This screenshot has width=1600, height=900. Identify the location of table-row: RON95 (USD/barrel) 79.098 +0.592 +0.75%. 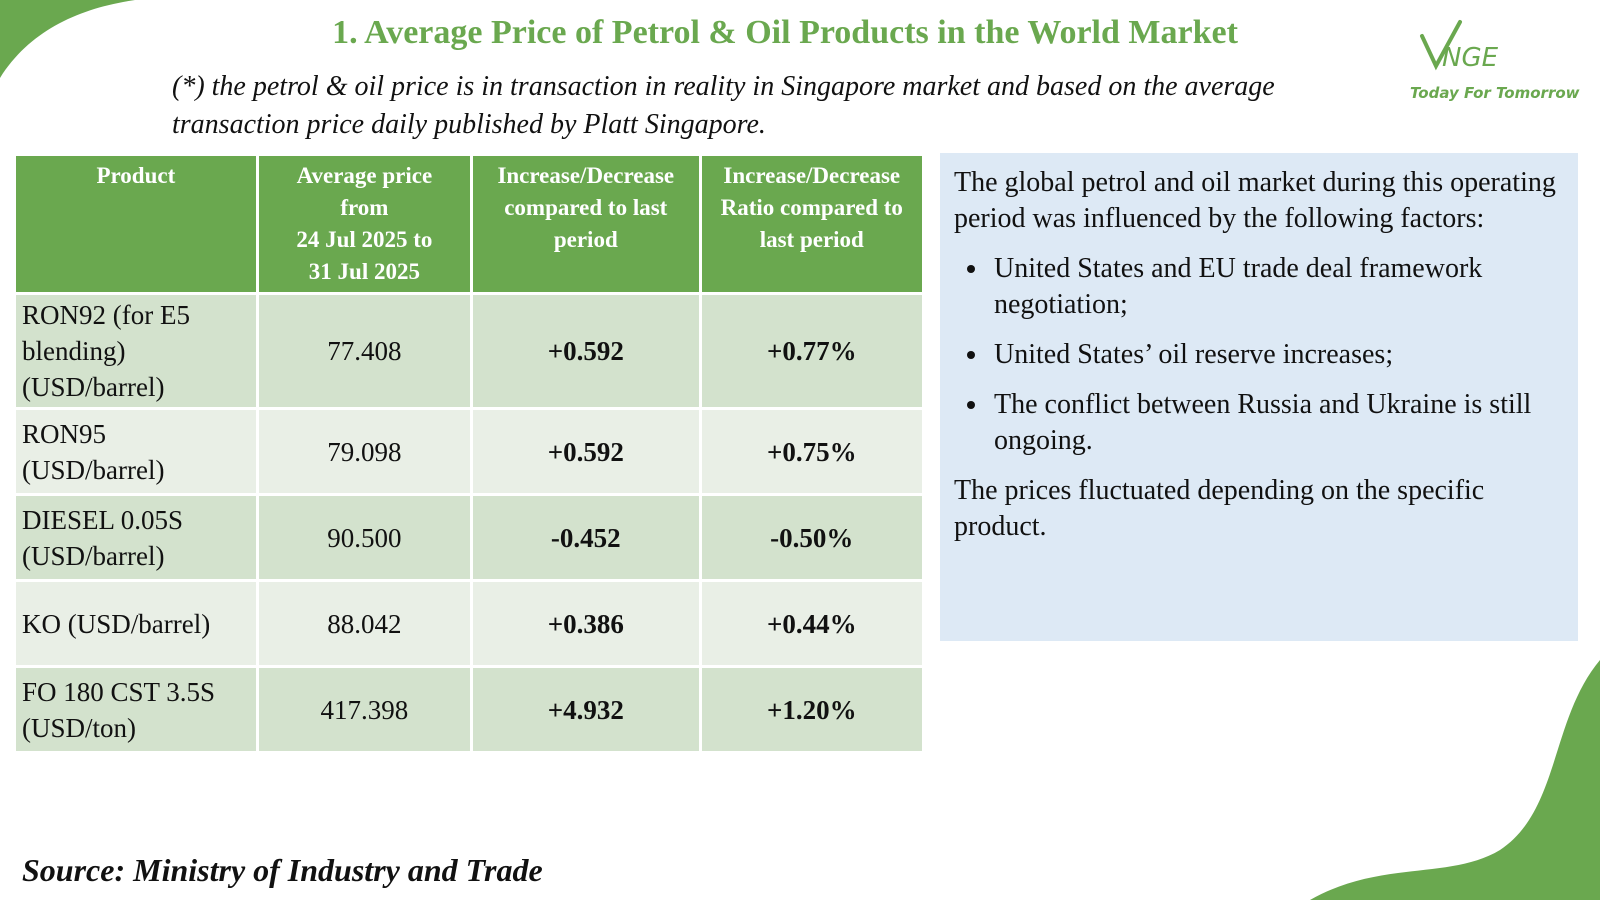
(469, 451).